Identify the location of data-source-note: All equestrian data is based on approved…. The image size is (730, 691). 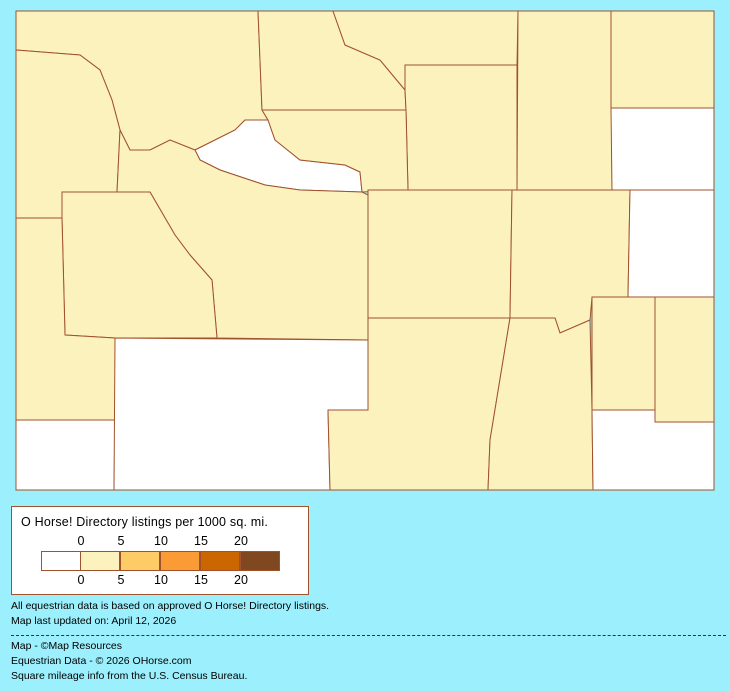
(170, 606).